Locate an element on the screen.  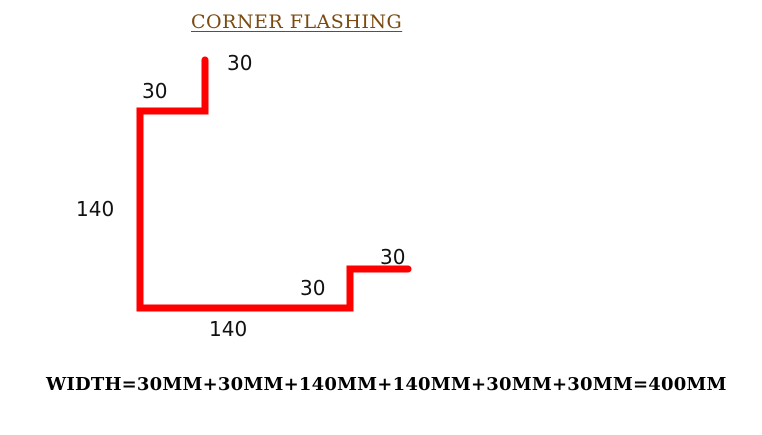
dimension-bottom-step: 30 is located at coordinates (312, 288).